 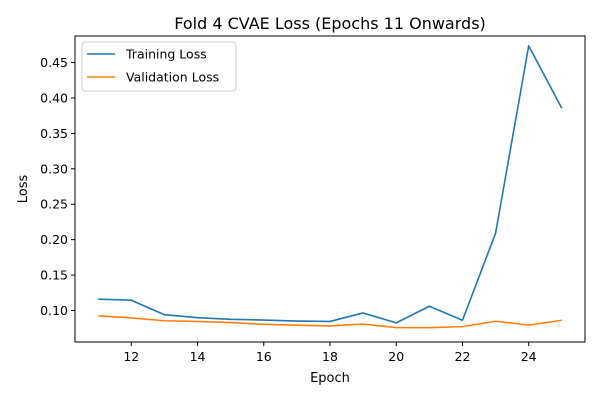 I want to click on legend-label-validation-loss: Validation Loss, so click(x=172, y=77).